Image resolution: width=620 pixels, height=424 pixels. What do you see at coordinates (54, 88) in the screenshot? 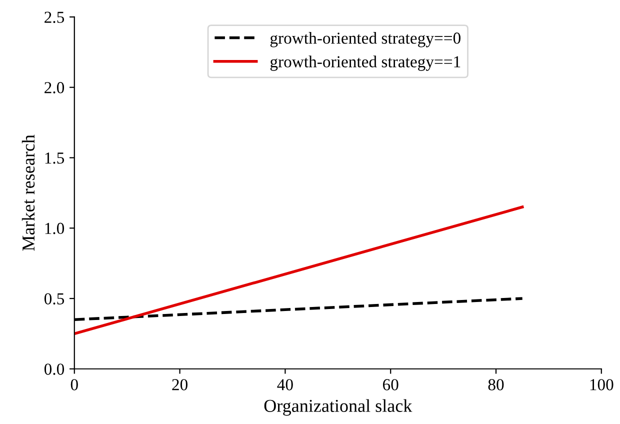
I see `y-tick-label: 2.0` at bounding box center [54, 88].